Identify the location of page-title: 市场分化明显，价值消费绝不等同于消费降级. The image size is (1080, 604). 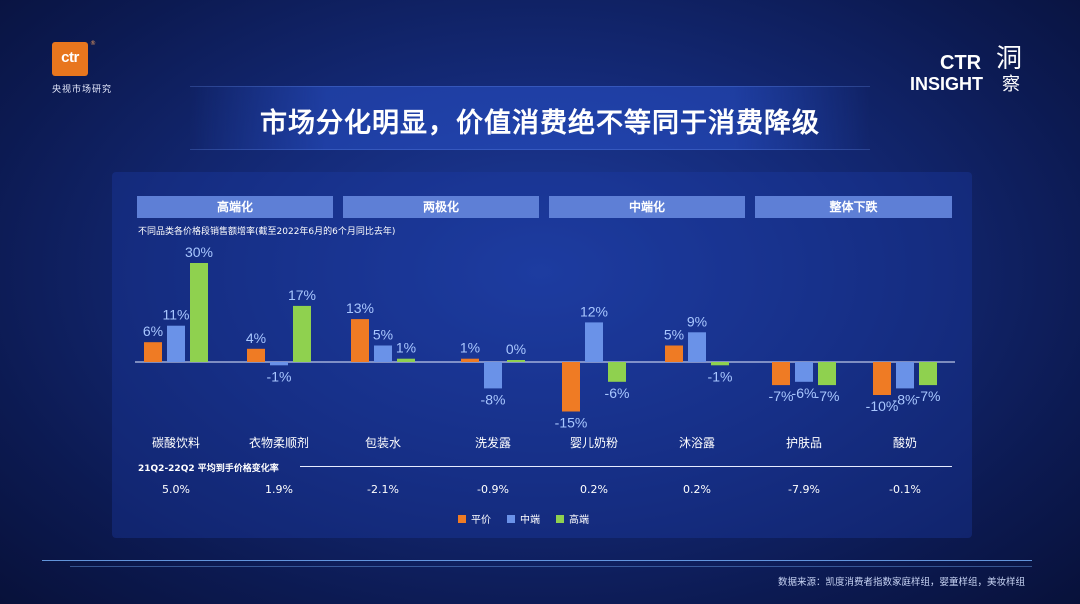
(540, 123).